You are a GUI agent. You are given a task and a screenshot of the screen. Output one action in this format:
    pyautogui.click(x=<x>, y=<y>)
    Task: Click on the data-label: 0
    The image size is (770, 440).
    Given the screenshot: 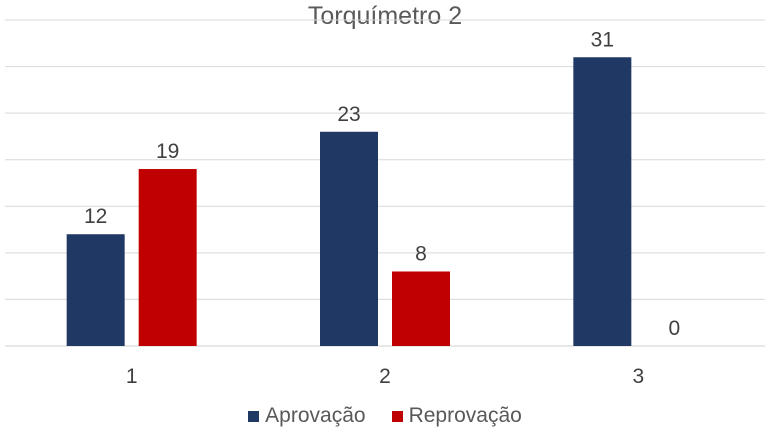 What is the action you would take?
    pyautogui.click(x=674, y=328)
    